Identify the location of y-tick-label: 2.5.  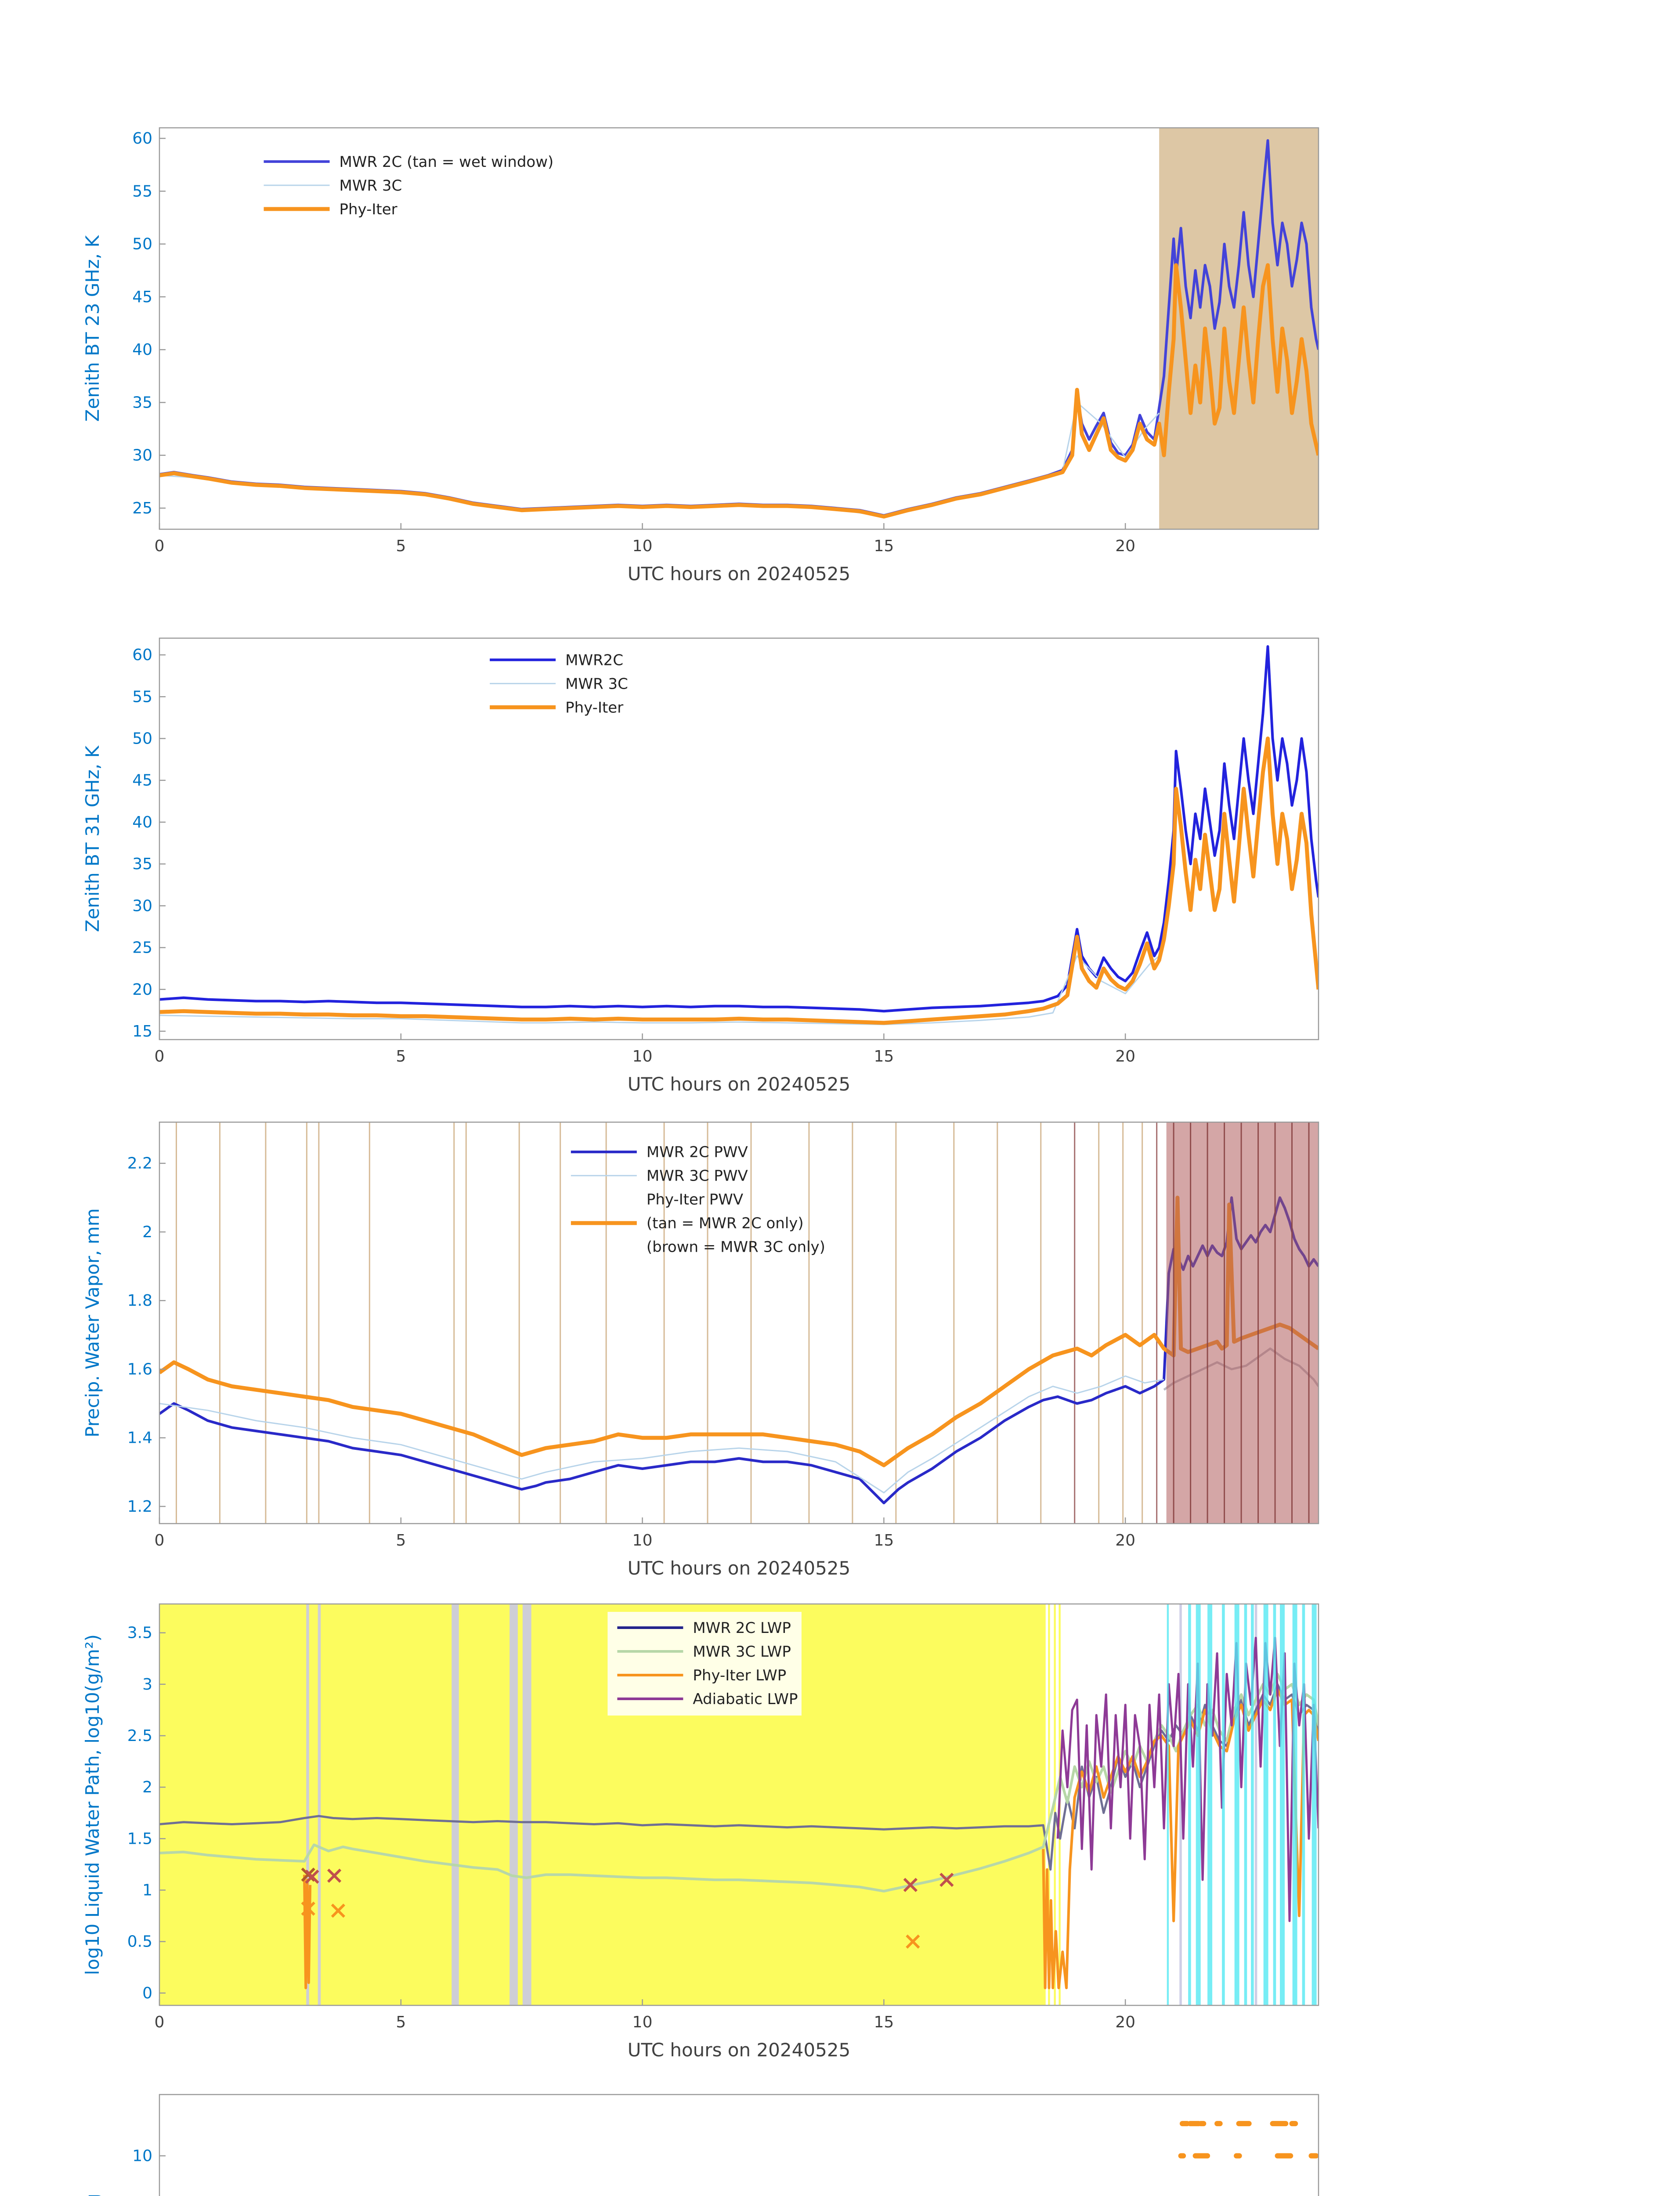
(139, 1736).